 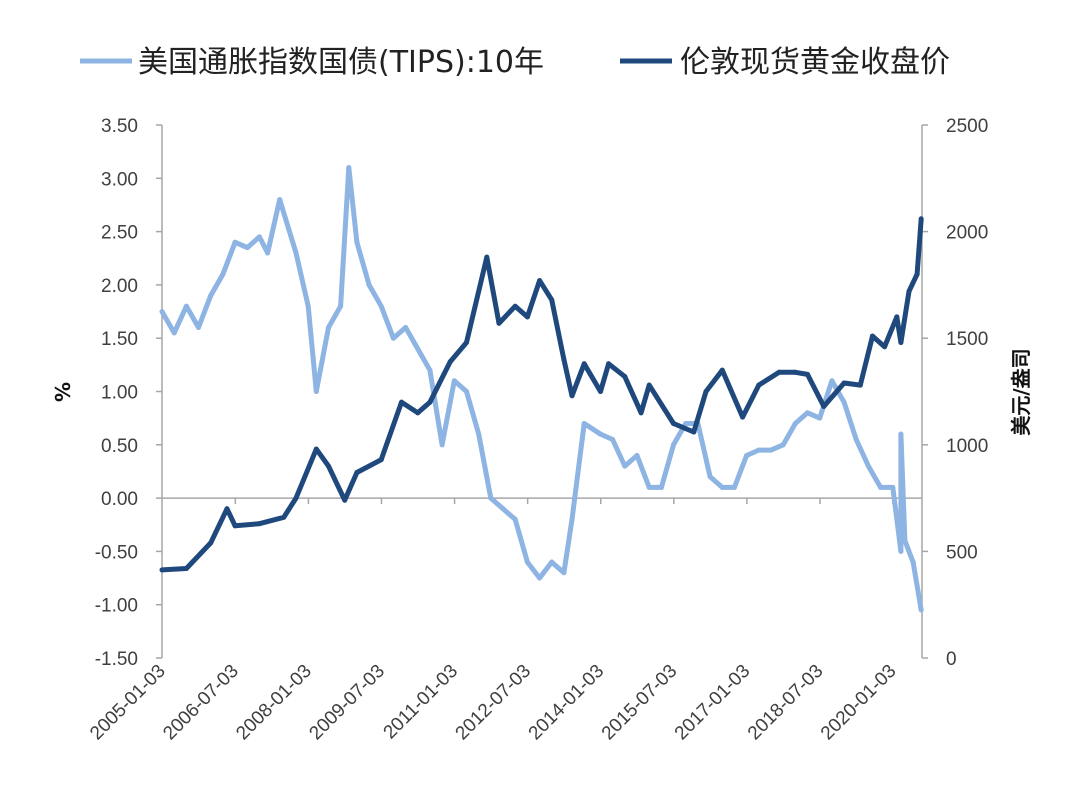 I want to click on y-left-axis-title: %, so click(x=63, y=392).